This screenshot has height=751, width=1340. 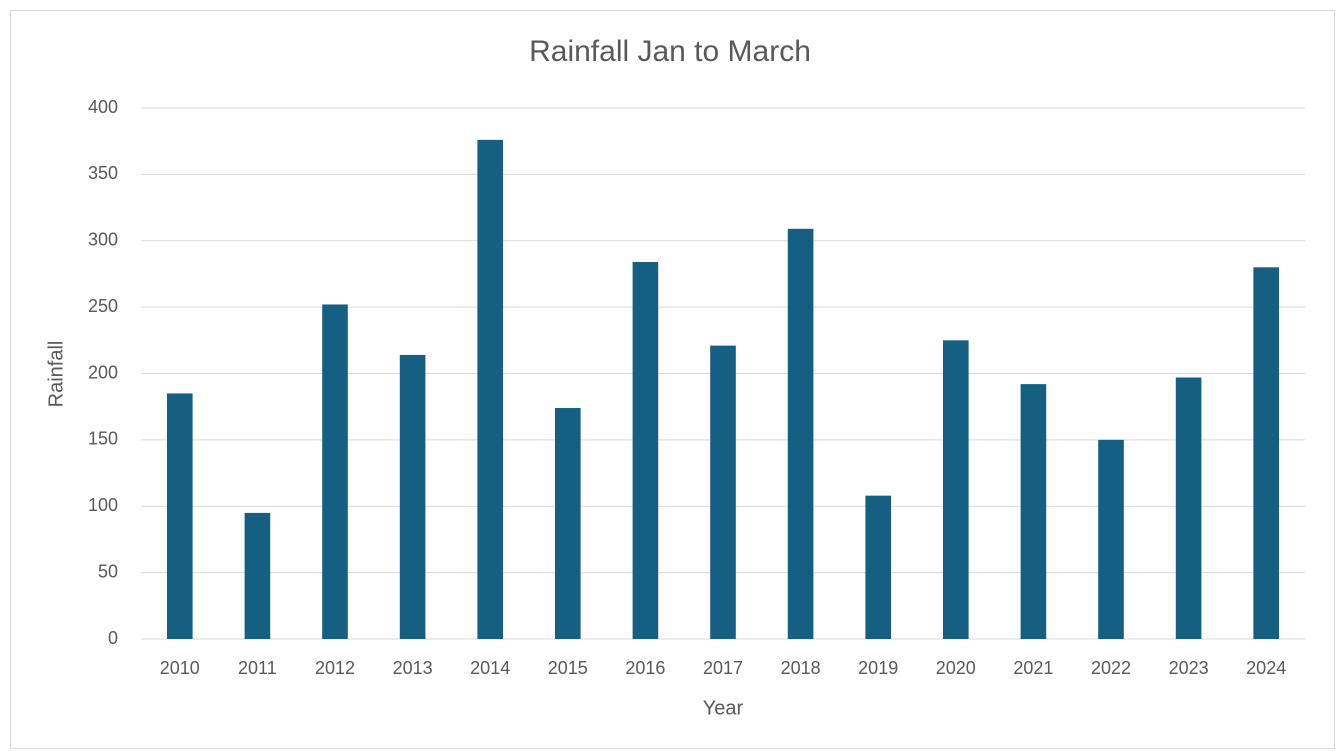 I want to click on y-tick-label: 200, so click(x=103, y=372).